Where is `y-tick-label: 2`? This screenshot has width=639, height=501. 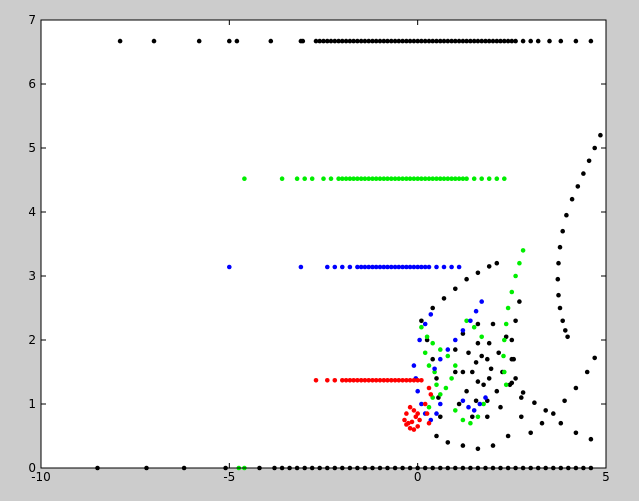 y-tick-label: 2 is located at coordinates (32, 340).